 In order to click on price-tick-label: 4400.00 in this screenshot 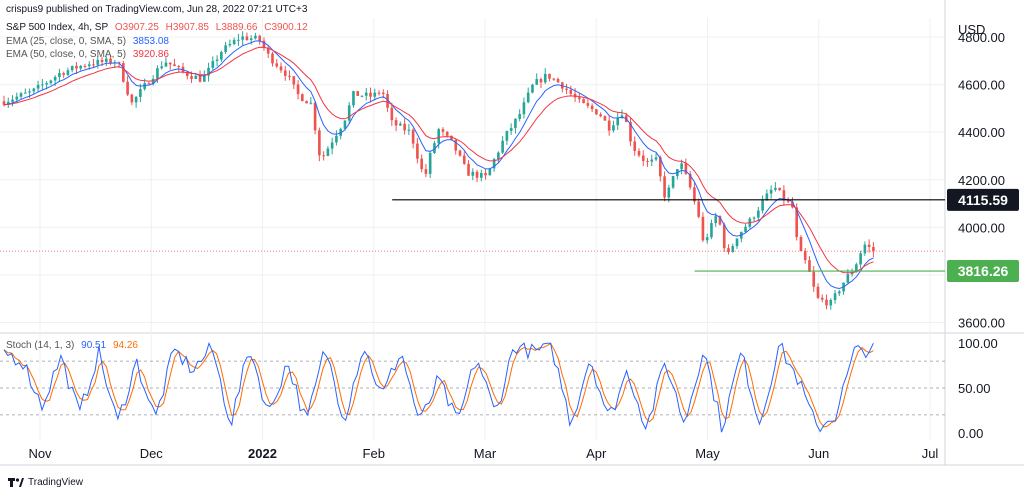, I will do `click(981, 132)`.